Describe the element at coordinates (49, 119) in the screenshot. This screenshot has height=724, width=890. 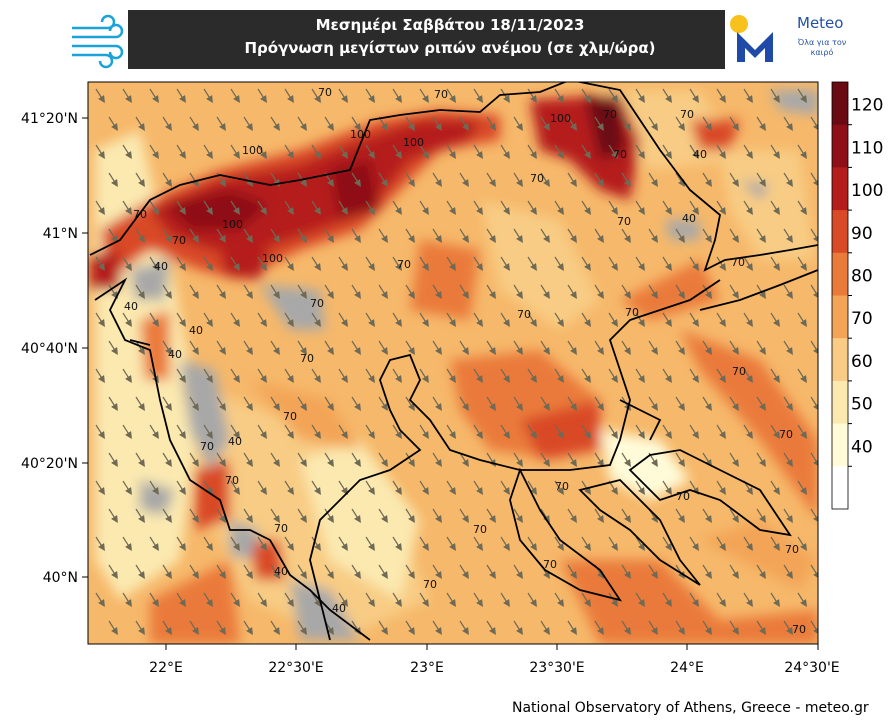
I see `lat-label: 41°20'N` at that location.